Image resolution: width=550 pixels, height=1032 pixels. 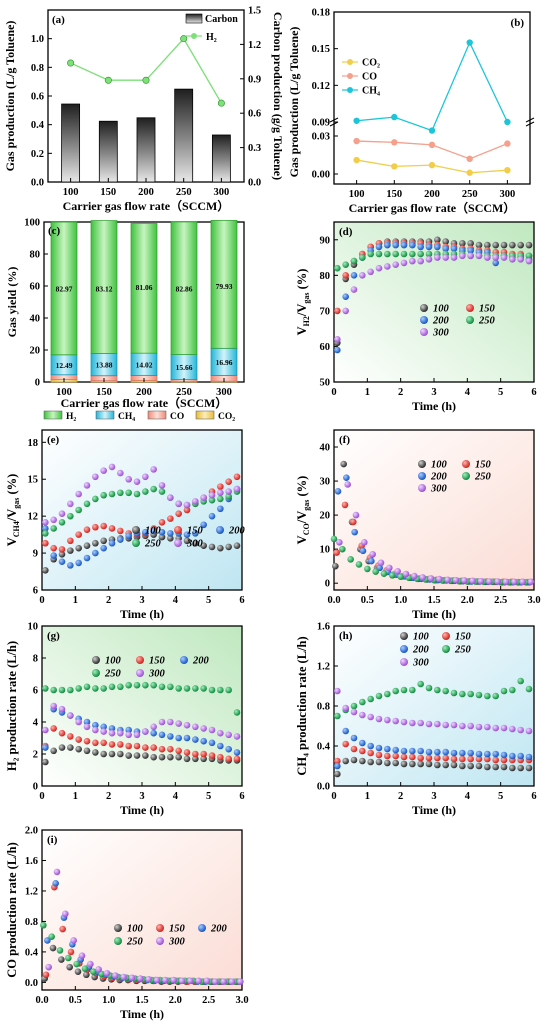 What do you see at coordinates (321, 137) in the screenshot?
I see `y-tick-label: 0.03` at bounding box center [321, 137].